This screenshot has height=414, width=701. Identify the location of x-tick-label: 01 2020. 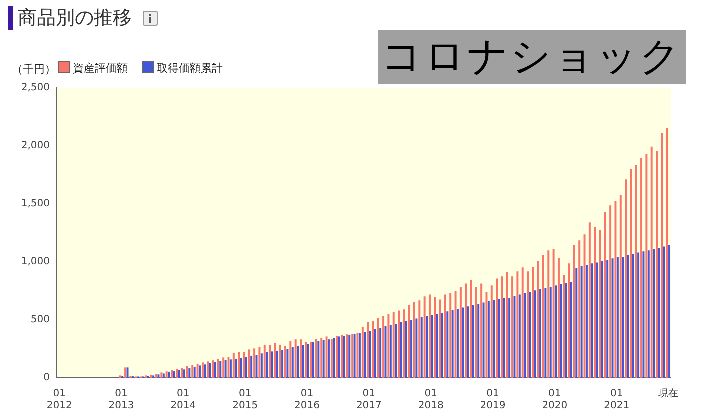
(555, 400).